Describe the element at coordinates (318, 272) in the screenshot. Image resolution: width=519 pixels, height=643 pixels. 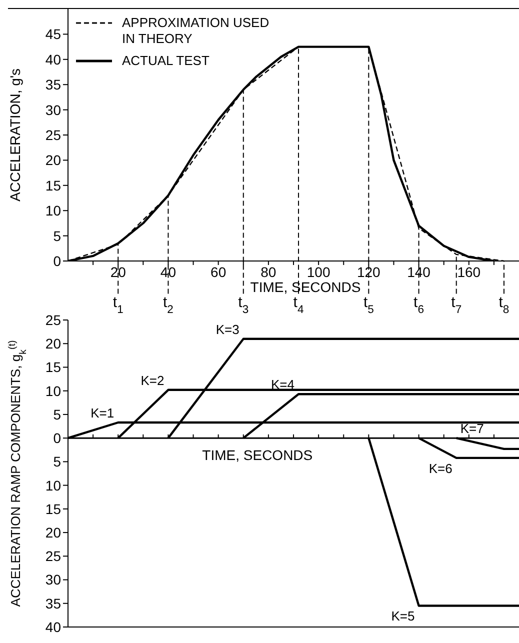
I see `x-tick-label: 100` at that location.